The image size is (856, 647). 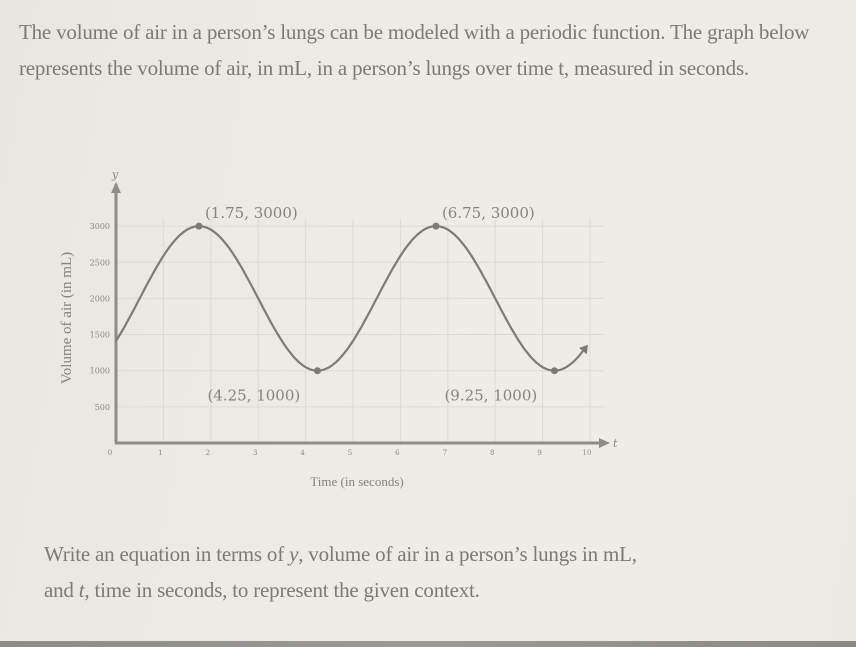 What do you see at coordinates (100, 371) in the screenshot?
I see `y-tick-label: 1000` at bounding box center [100, 371].